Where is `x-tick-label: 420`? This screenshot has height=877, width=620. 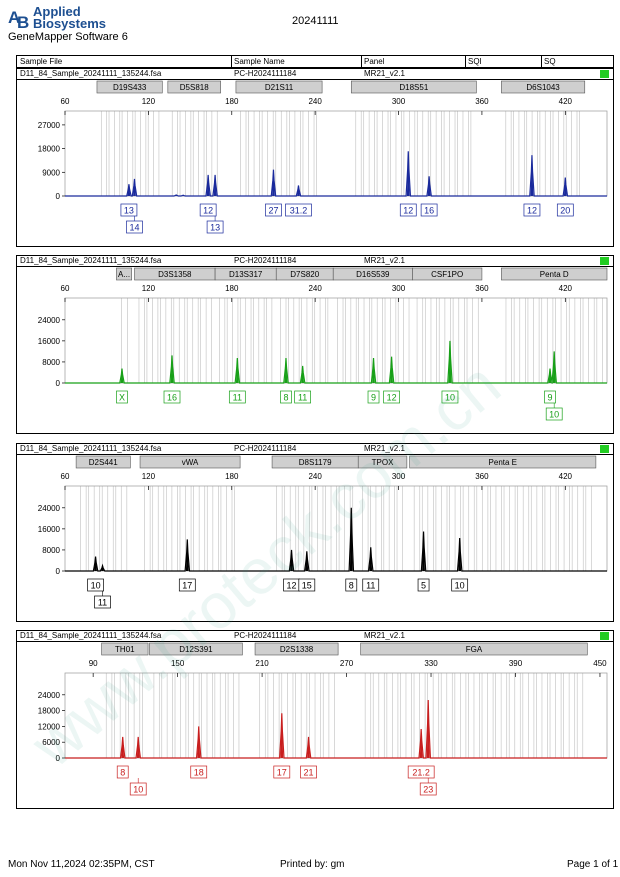
x-tick-label: 420 is located at coordinates (566, 288).